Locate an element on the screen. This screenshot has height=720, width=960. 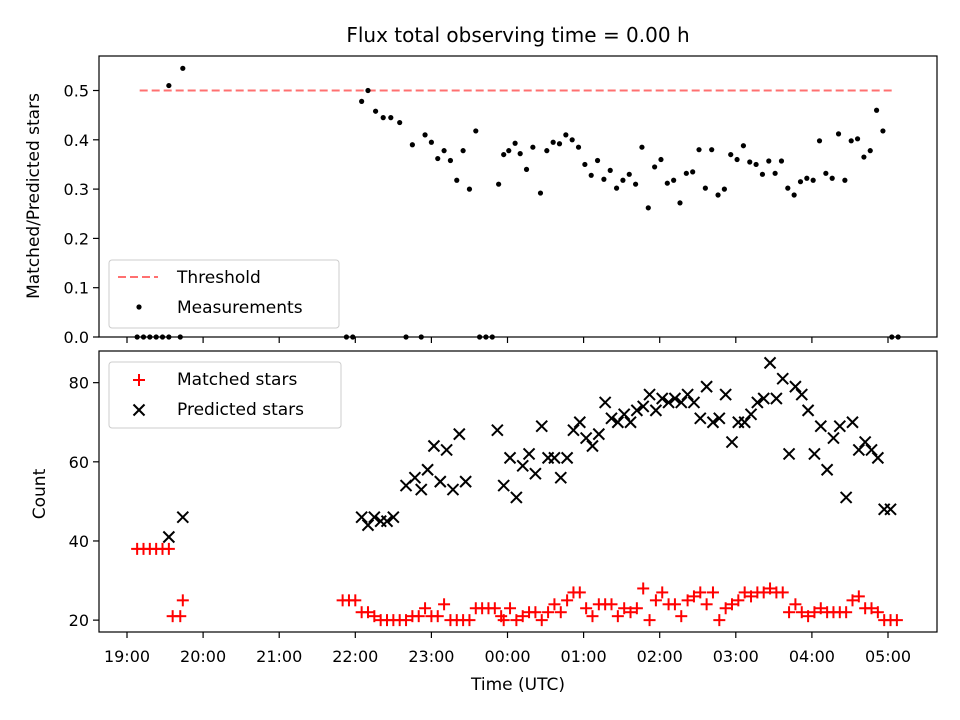
count-legend: Matched stars Predicted stars is located at coordinates (225, 395).